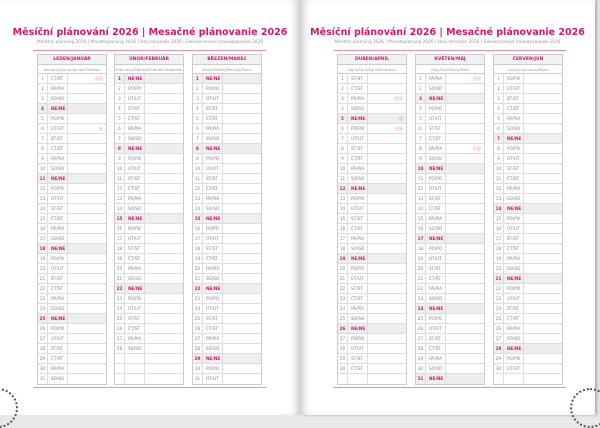 The height and width of the screenshot is (428, 600). What do you see at coordinates (227, 209) in the screenshot?
I see `day-row: 14 SO/SO` at bounding box center [227, 209].